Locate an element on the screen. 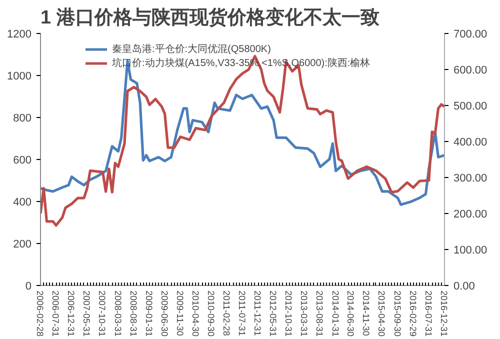 The width and height of the screenshot is (500, 339). y2-tick-label: 600.00 is located at coordinates (471, 70).